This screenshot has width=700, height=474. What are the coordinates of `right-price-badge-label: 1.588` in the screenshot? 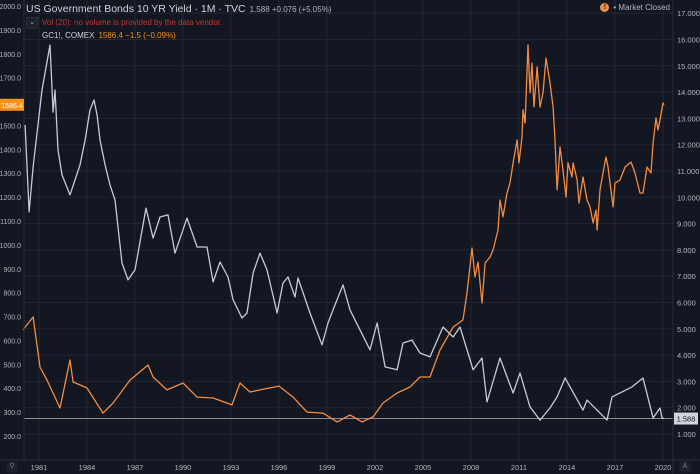 It's located at (686, 419).